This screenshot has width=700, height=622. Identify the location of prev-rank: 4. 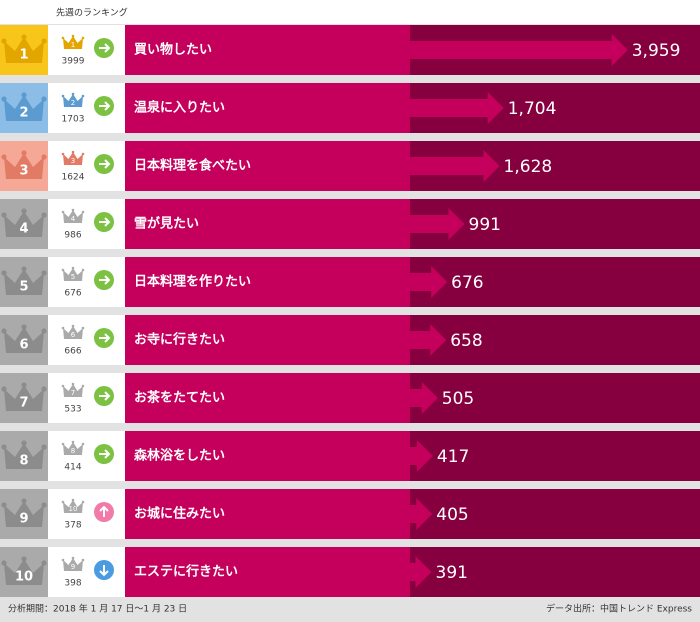
(73, 219).